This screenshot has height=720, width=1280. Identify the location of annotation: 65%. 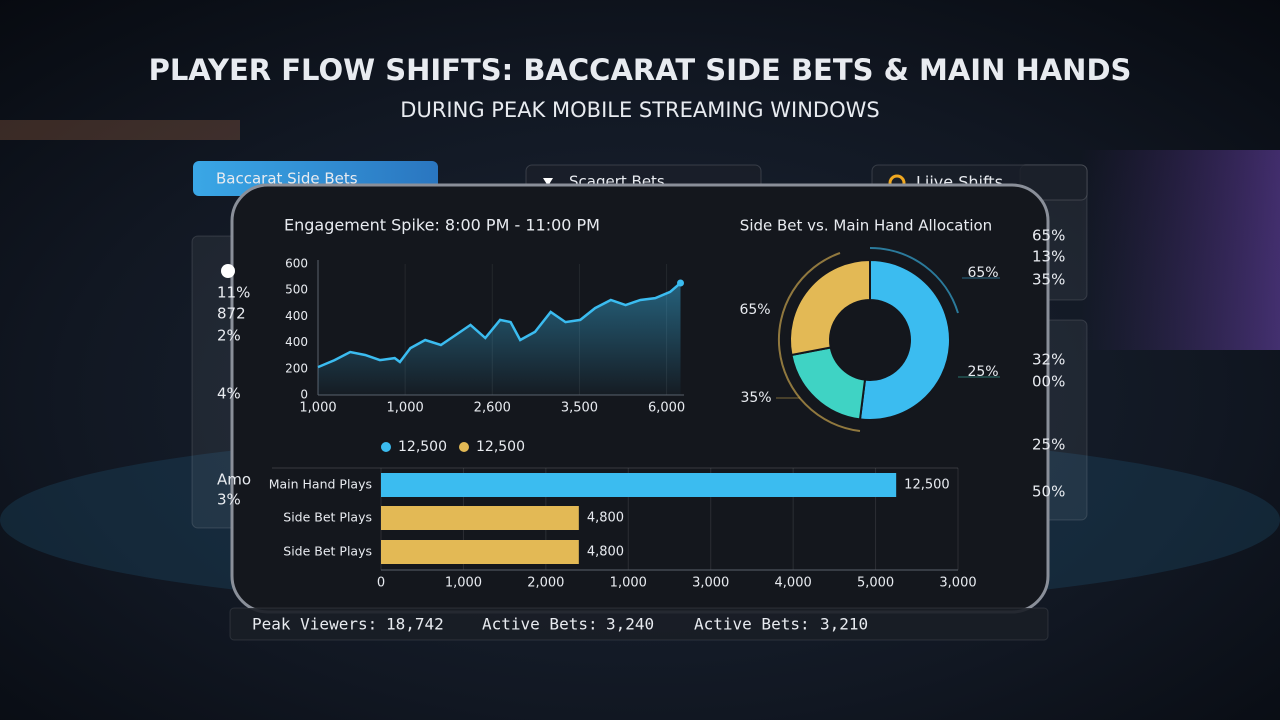
(754, 310).